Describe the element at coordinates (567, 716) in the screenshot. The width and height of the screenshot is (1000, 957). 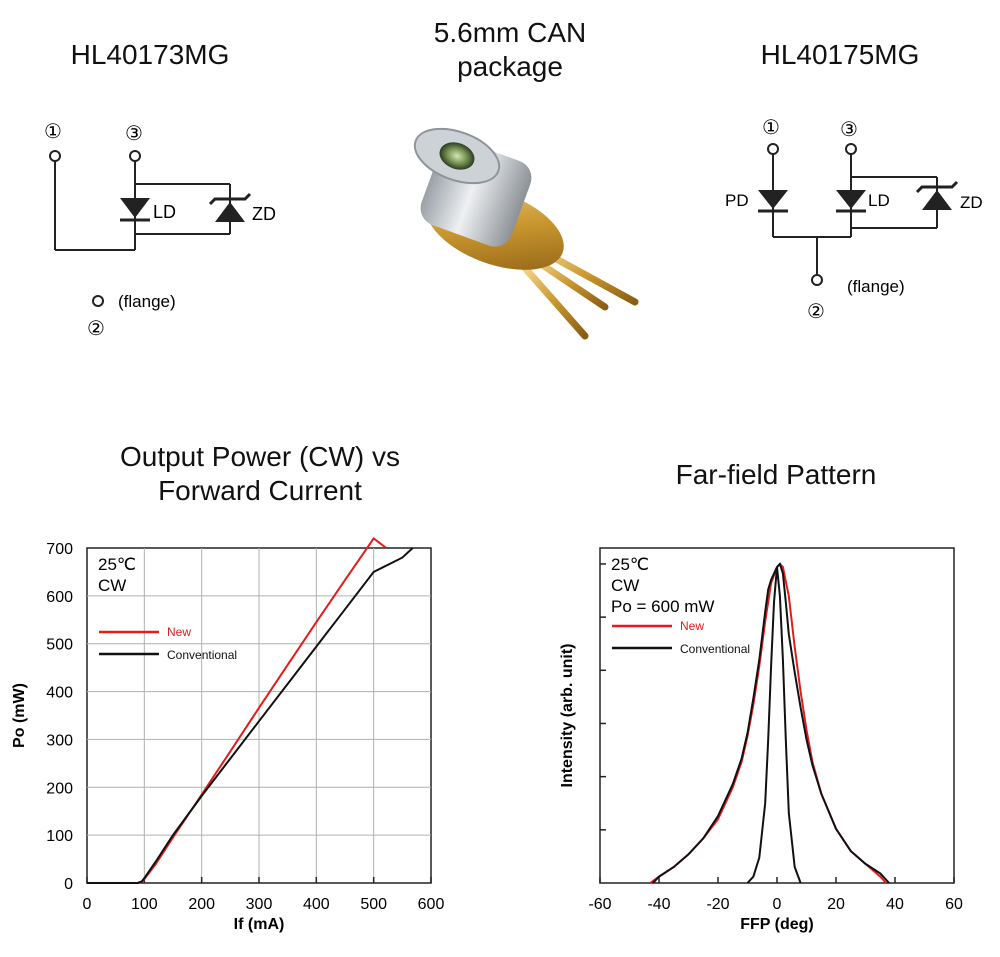
I see `y-axis-label: Intensity (arb. unit)` at that location.